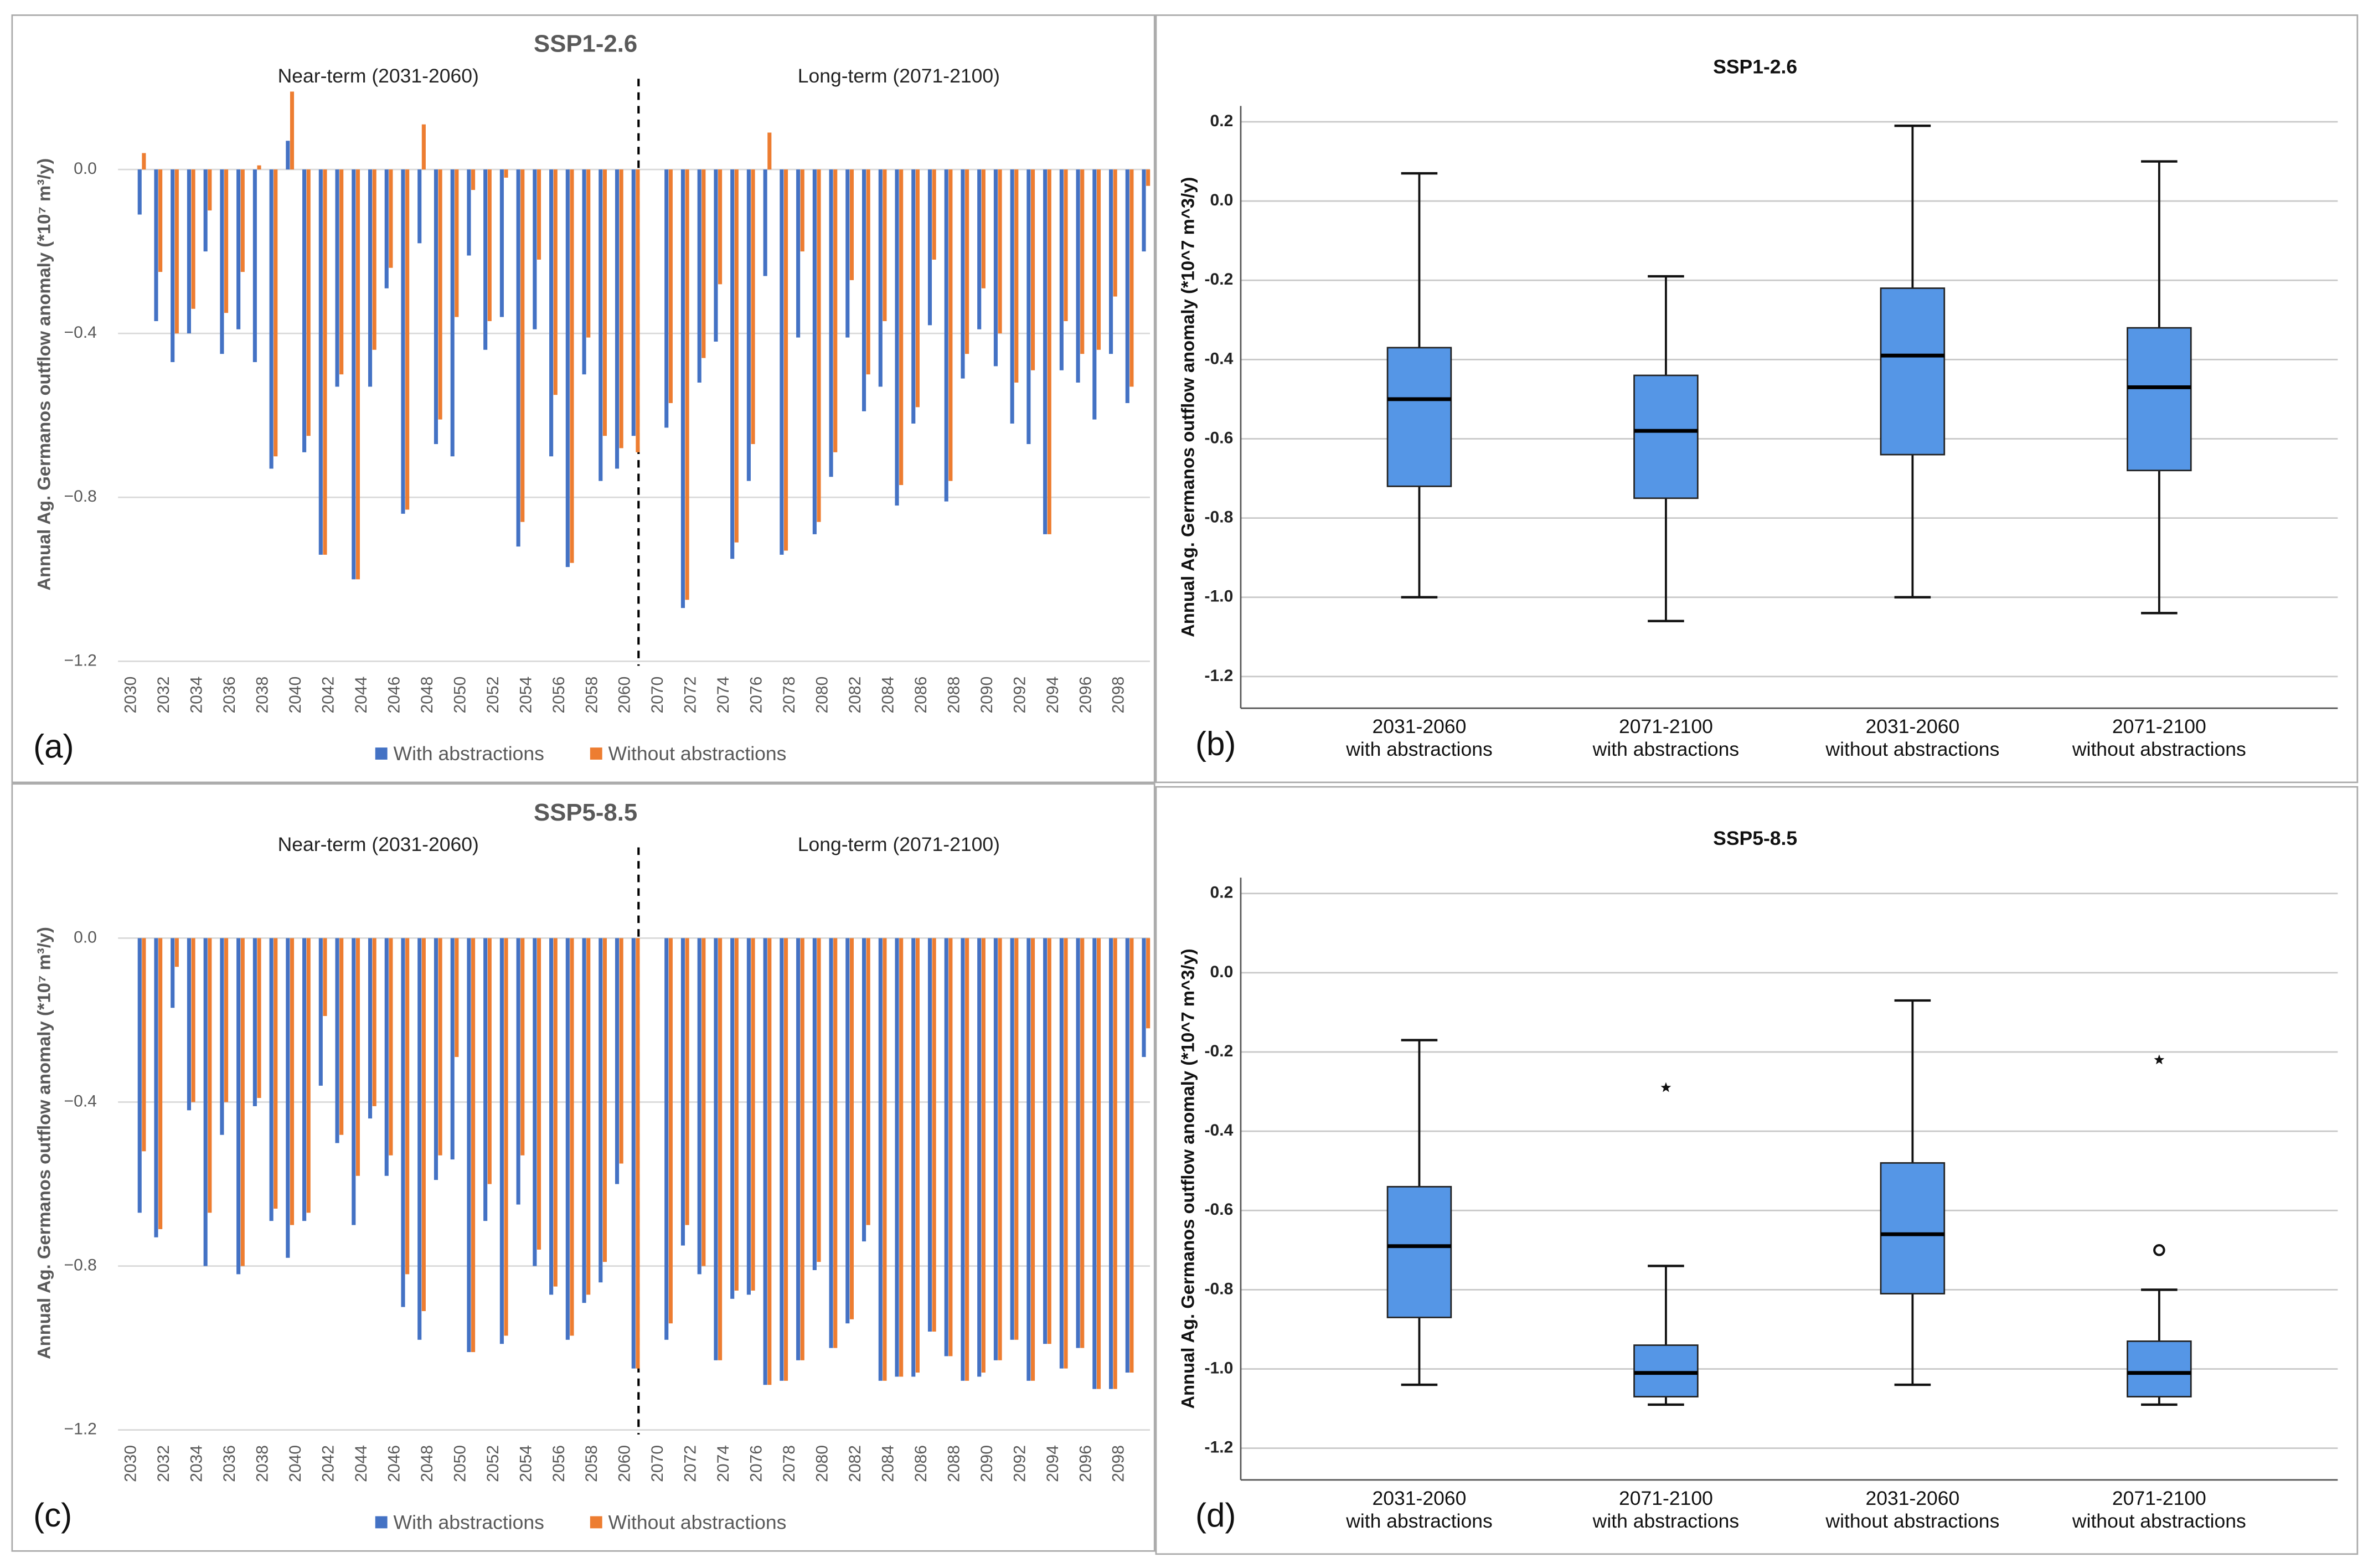 The height and width of the screenshot is (1568, 2368). Describe the element at coordinates (295, 695) in the screenshot. I see `x-tick-label: 2040` at that location.